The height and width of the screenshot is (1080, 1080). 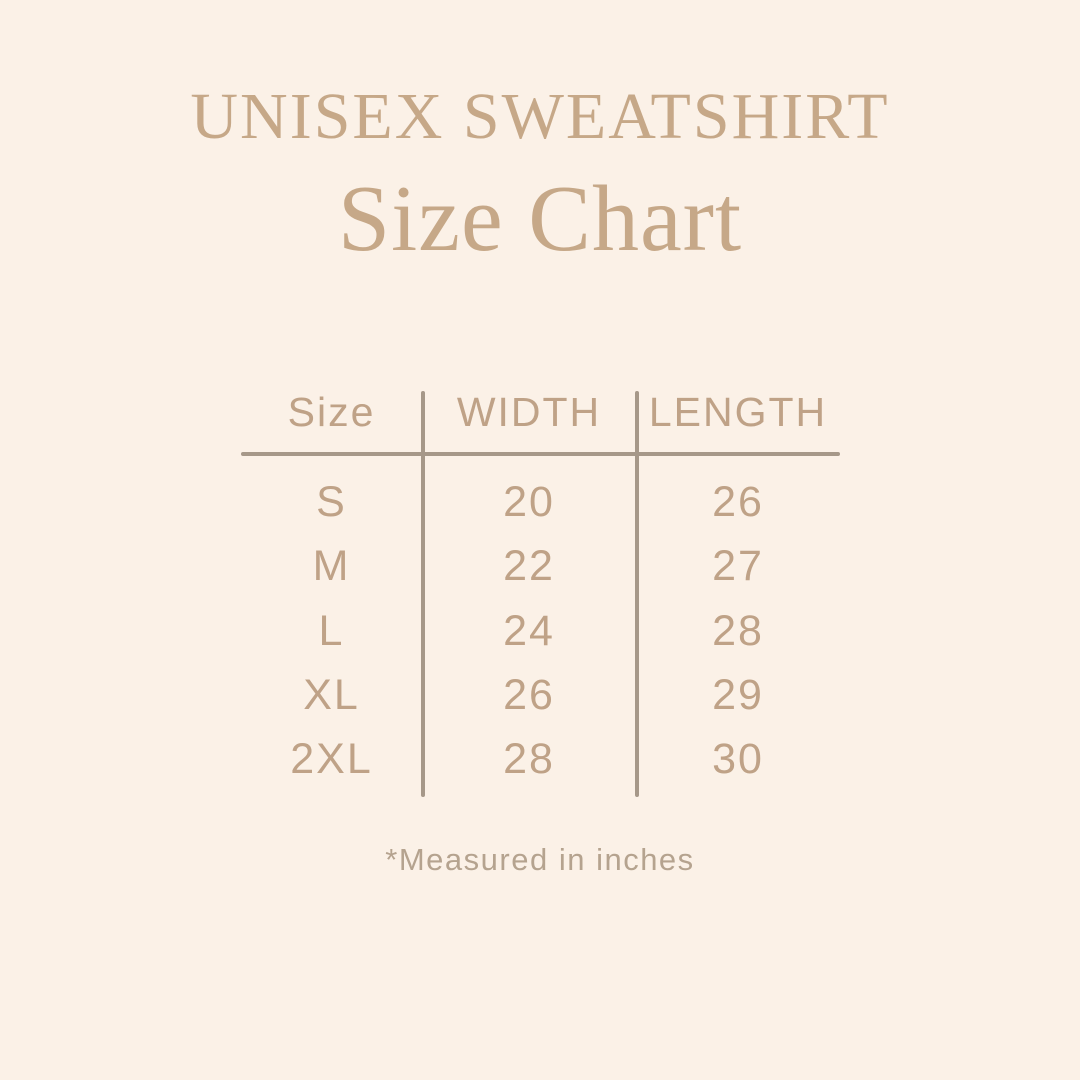 What do you see at coordinates (738, 411) in the screenshot?
I see `column-header-length: LENGTH` at bounding box center [738, 411].